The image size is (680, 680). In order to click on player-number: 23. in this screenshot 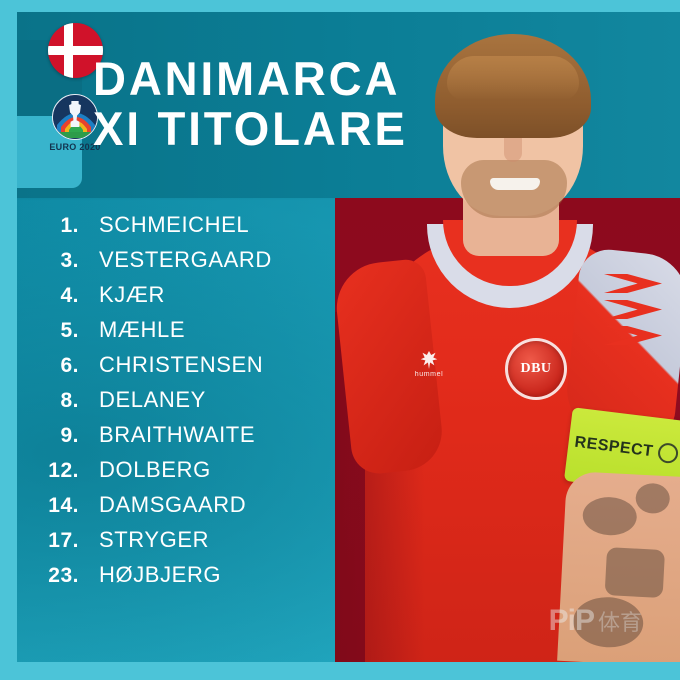, I will do `click(63, 575)`.